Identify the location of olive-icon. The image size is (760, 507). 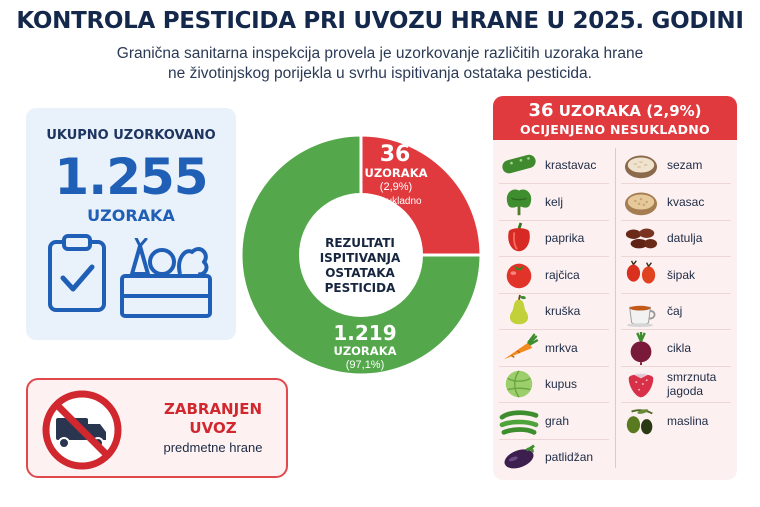
(639, 421).